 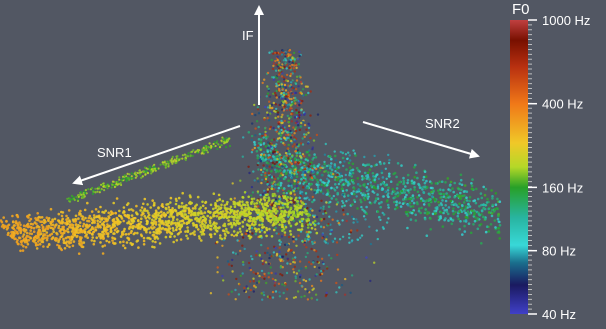 What do you see at coordinates (566, 20) in the screenshot?
I see `colorbar-tick-label: 1000 Hz` at bounding box center [566, 20].